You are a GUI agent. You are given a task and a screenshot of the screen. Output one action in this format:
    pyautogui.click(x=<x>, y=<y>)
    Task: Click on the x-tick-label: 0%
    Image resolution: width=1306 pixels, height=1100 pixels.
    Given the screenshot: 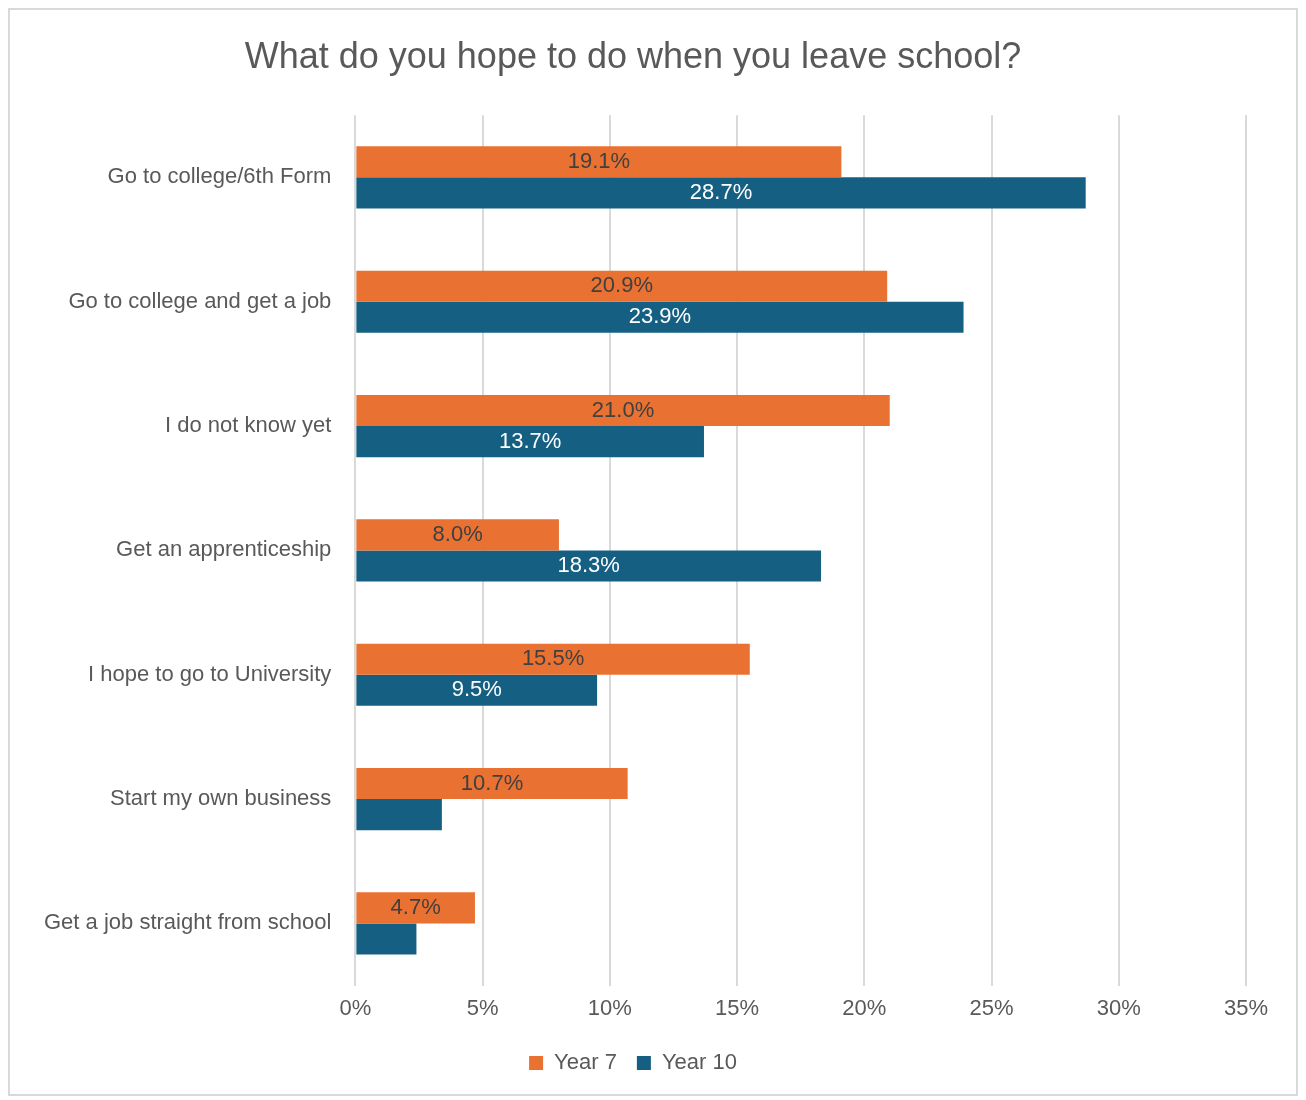 What is the action you would take?
    pyautogui.click(x=355, y=1007)
    